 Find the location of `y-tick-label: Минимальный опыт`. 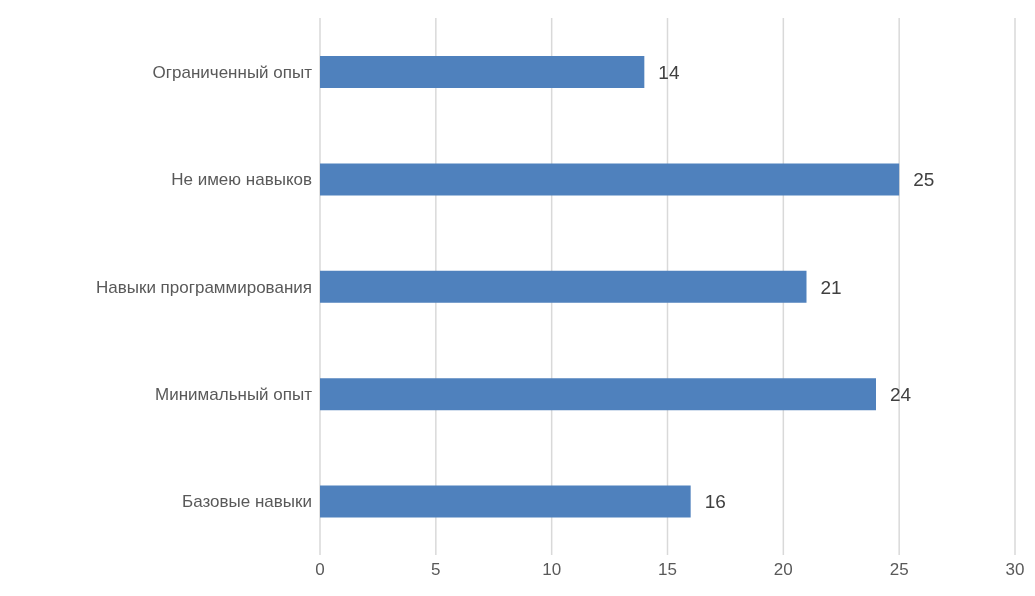

y-tick-label: Минимальный опыт is located at coordinates (234, 394).